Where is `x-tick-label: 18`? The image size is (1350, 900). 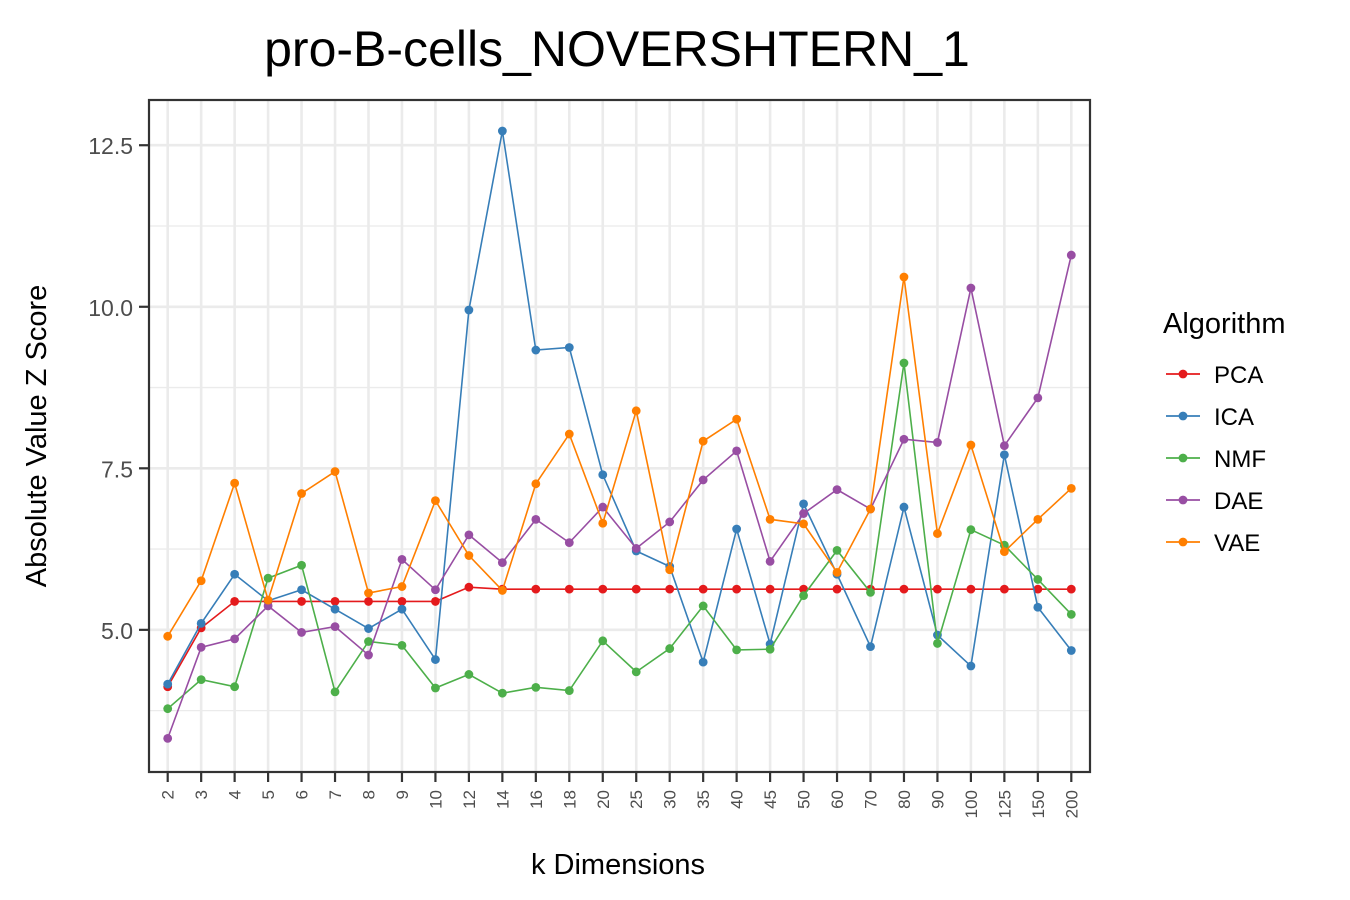 x-tick-label: 18 is located at coordinates (569, 799).